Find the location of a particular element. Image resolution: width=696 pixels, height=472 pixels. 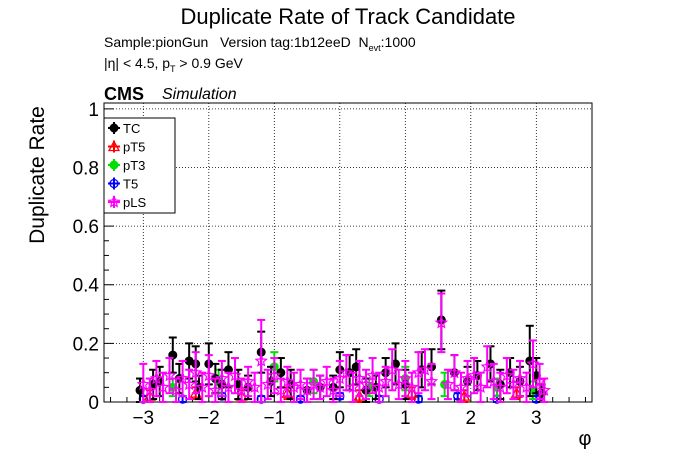

sample-label: Sample:pionGun is located at coordinates (156, 42).